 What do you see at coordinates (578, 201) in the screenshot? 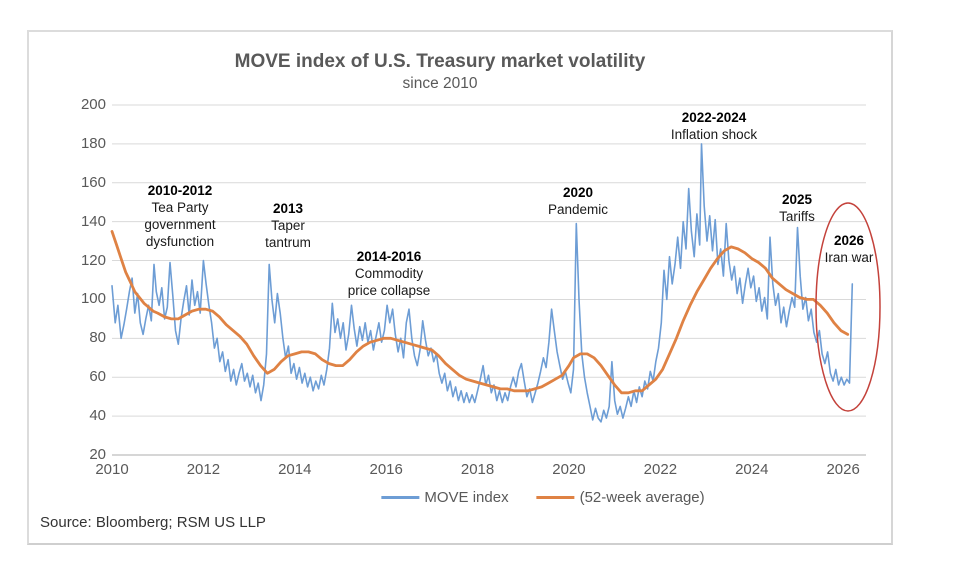
I see `chart-annotation-2020: 2020 Pandemic` at bounding box center [578, 201].